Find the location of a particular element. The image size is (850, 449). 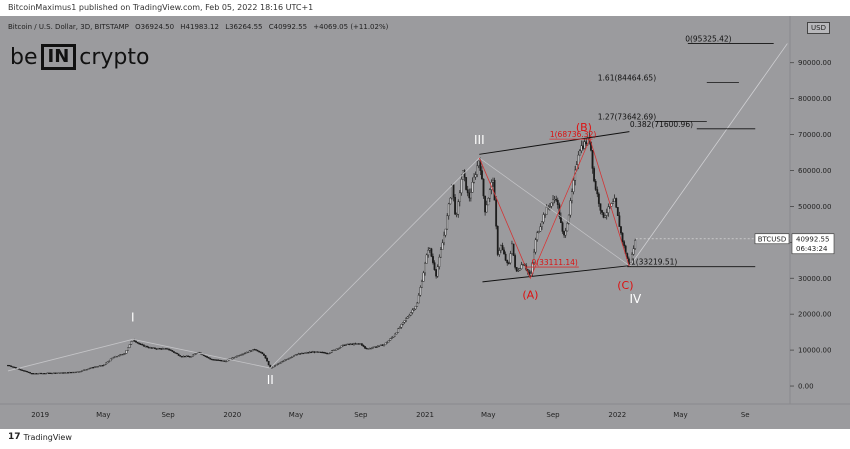

projection-line is located at coordinates (708, 155).